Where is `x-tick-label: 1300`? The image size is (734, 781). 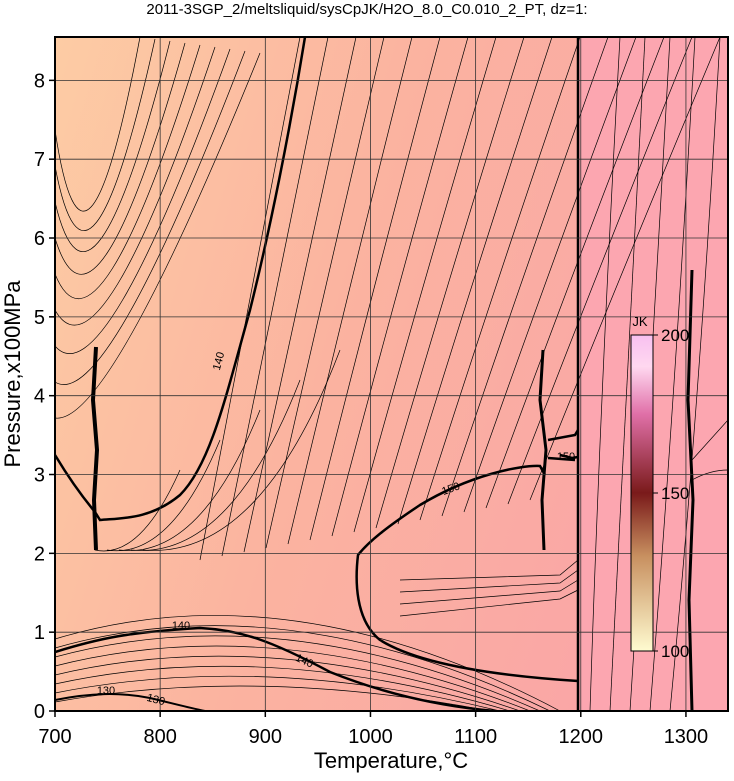
x-tick-label: 1300 is located at coordinates (686, 737).